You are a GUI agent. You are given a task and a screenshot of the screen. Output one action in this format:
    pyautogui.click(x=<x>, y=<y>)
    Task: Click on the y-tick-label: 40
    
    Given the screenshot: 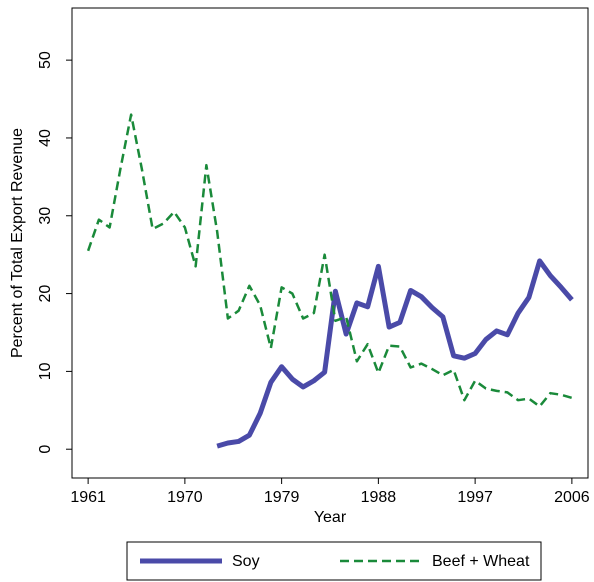 What is the action you would take?
    pyautogui.click(x=45, y=138)
    